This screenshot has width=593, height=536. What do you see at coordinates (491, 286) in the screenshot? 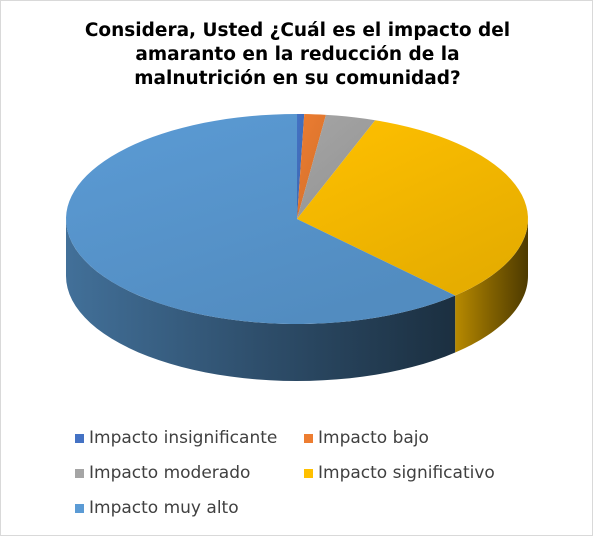
I see `slice-side-impacto-significativo` at bounding box center [491, 286].